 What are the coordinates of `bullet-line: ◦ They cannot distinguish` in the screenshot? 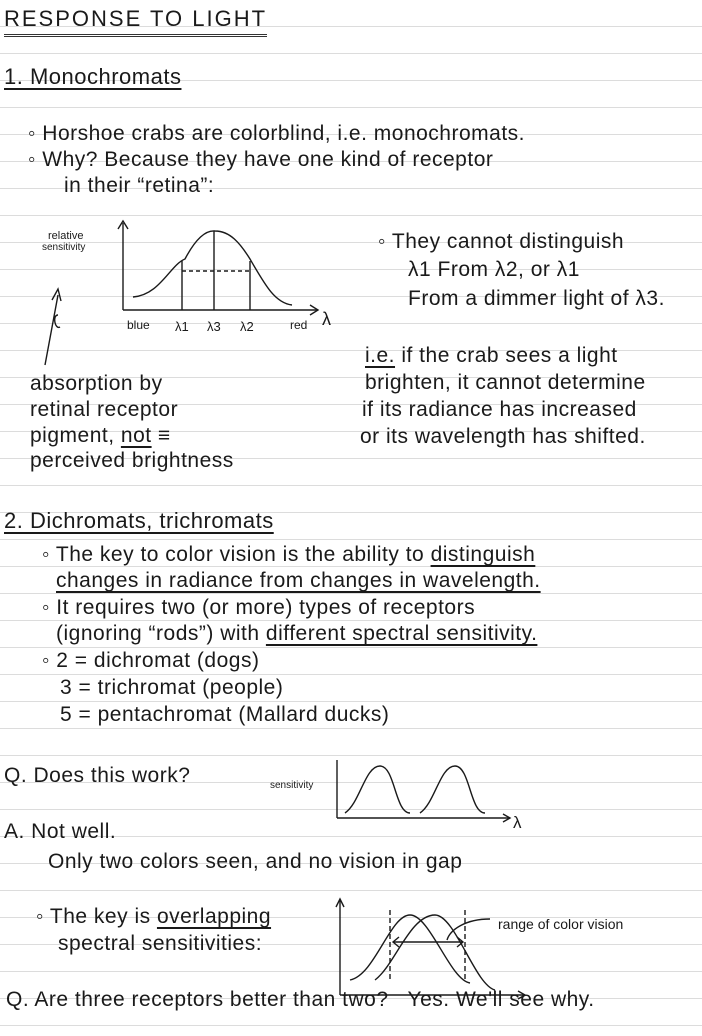 It's located at (501, 241).